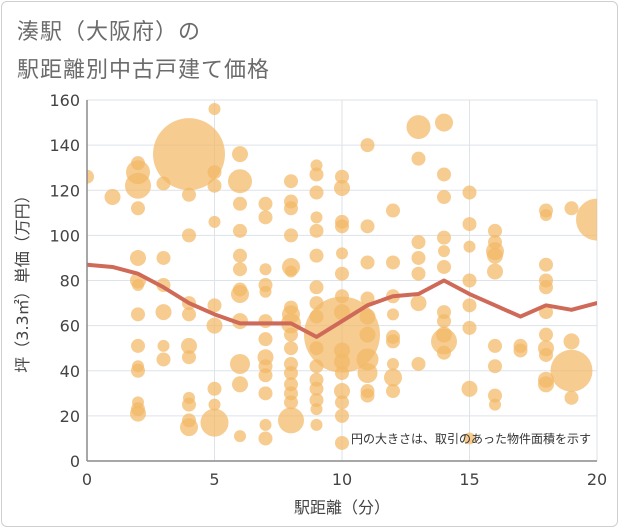 Image resolution: width=621 pixels, height=530 pixels. Describe the element at coordinates (342, 479) in the screenshot. I see `x-tick-label: 10` at that location.